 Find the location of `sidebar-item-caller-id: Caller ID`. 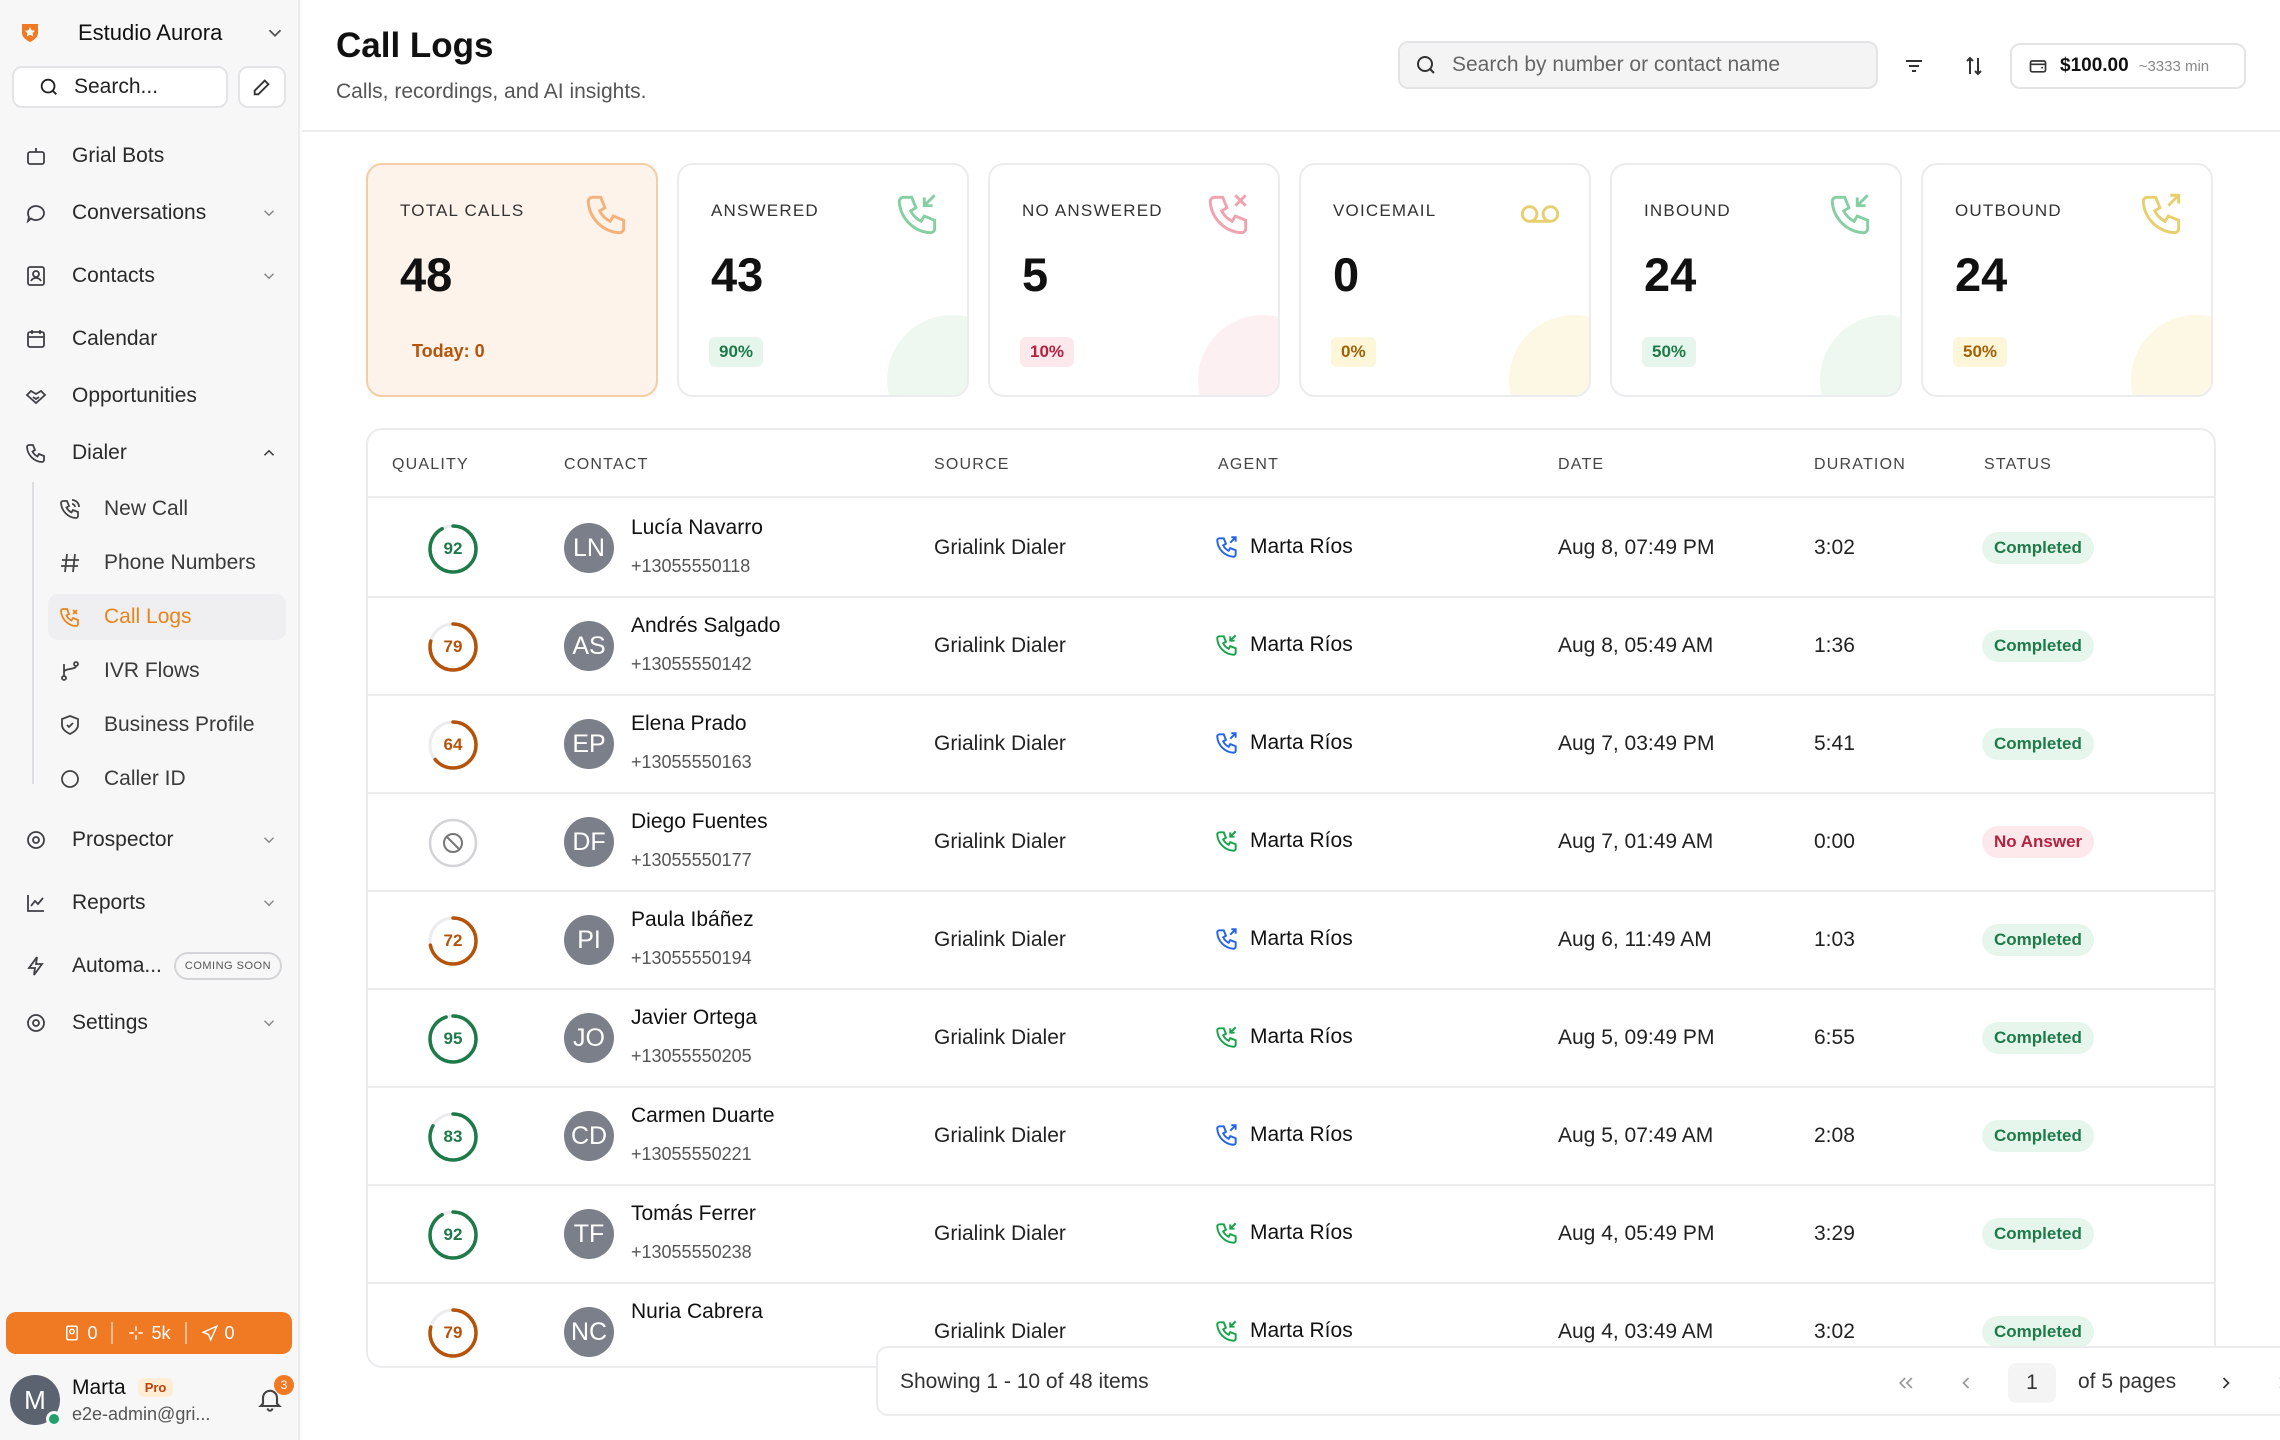

sidebar-item-caller-id: Caller ID is located at coordinates (167, 779).